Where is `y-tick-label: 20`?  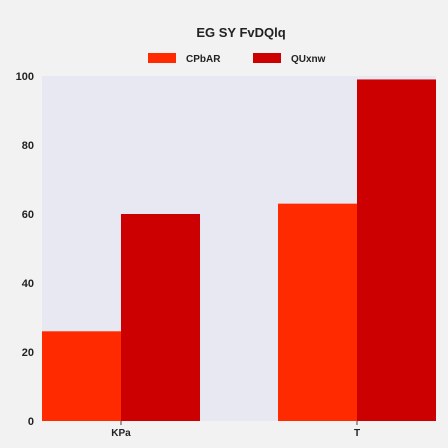 y-tick-label: 20 is located at coordinates (28, 353).